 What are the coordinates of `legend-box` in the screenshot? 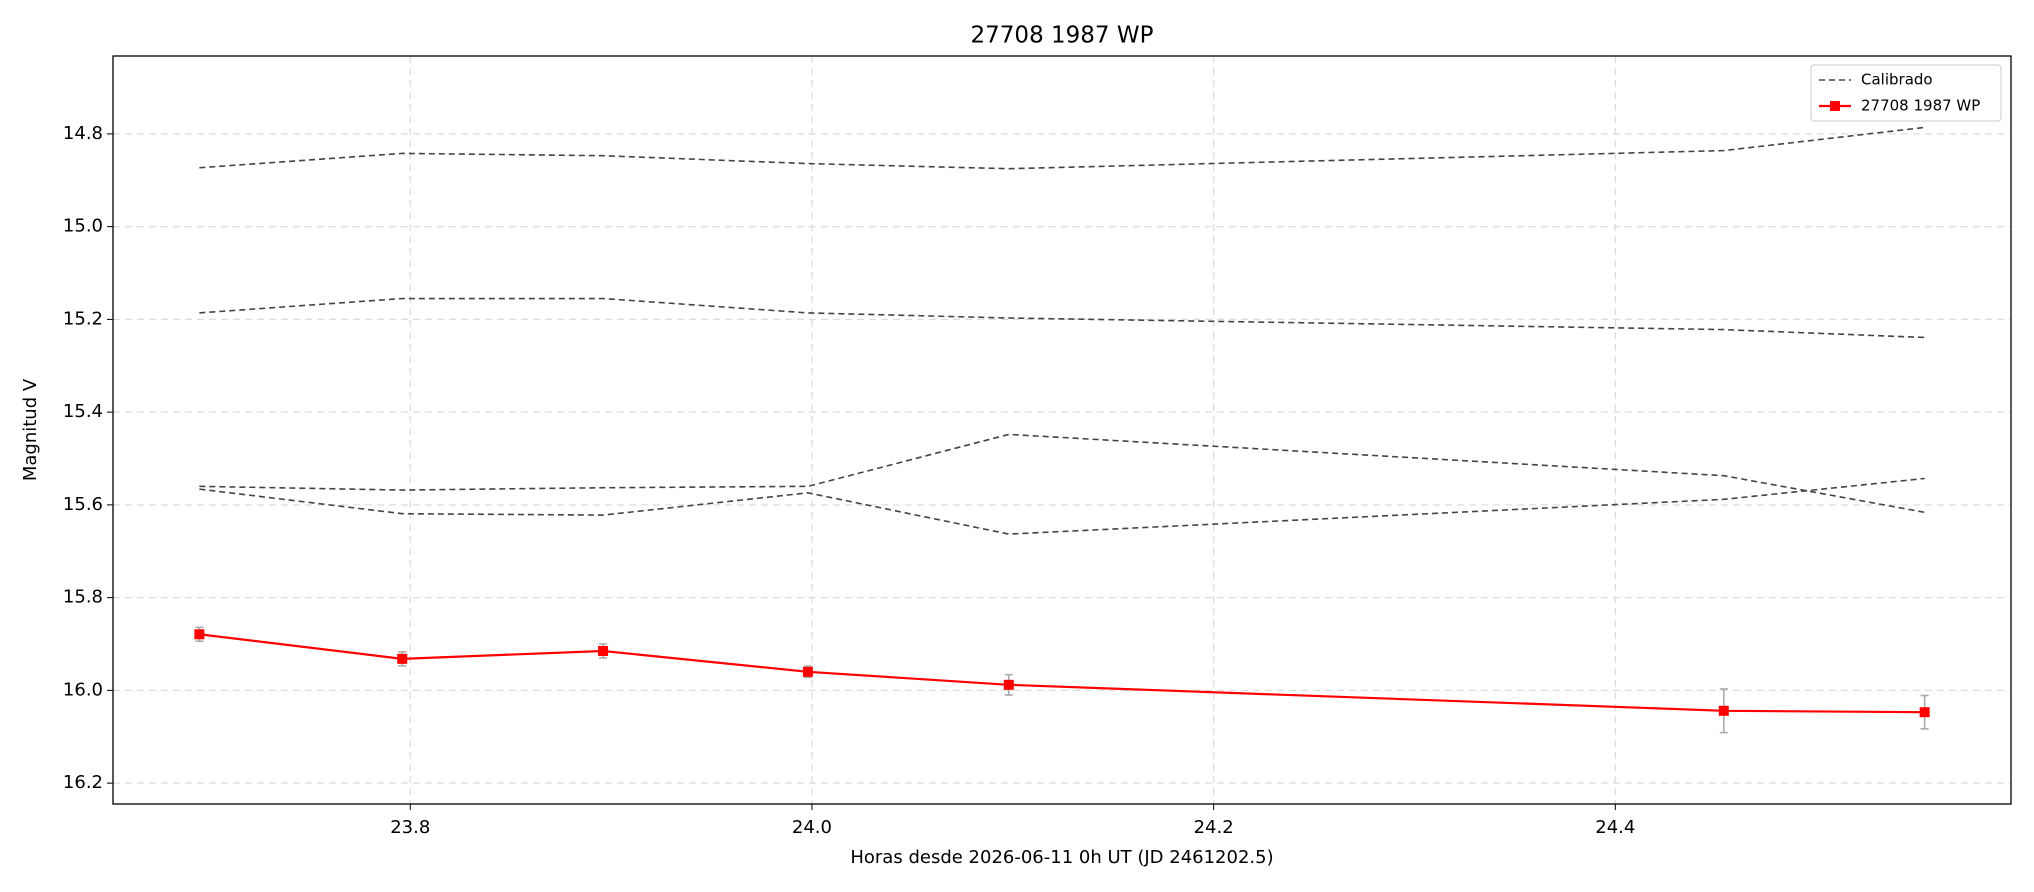 It's located at (1906, 93).